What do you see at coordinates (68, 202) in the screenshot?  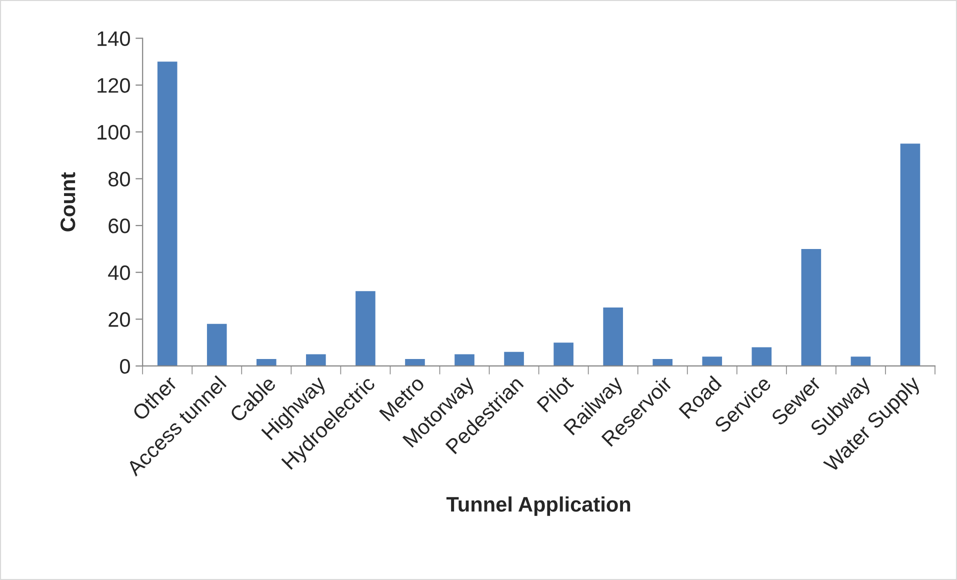 I see `y-axis-title: Count` at bounding box center [68, 202].